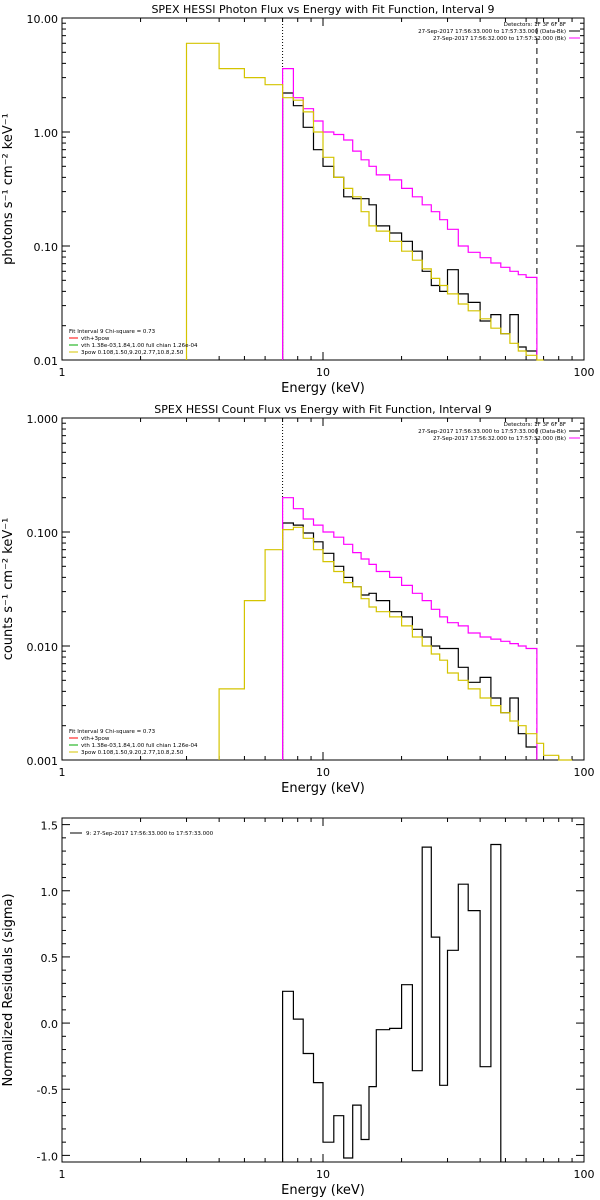 The height and width of the screenshot is (1200, 600). Describe the element at coordinates (43, 533) in the screenshot. I see `y-tick-label: 0.100` at that location.